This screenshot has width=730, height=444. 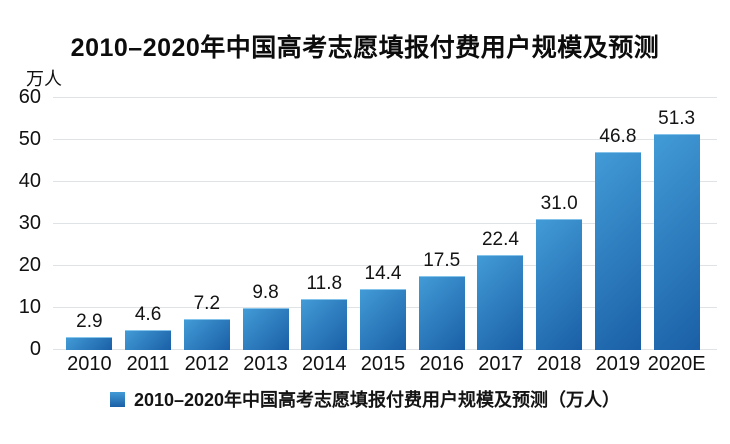 What do you see at coordinates (265, 292) in the screenshot?
I see `bar-value-label-2013: 9.8` at bounding box center [265, 292].